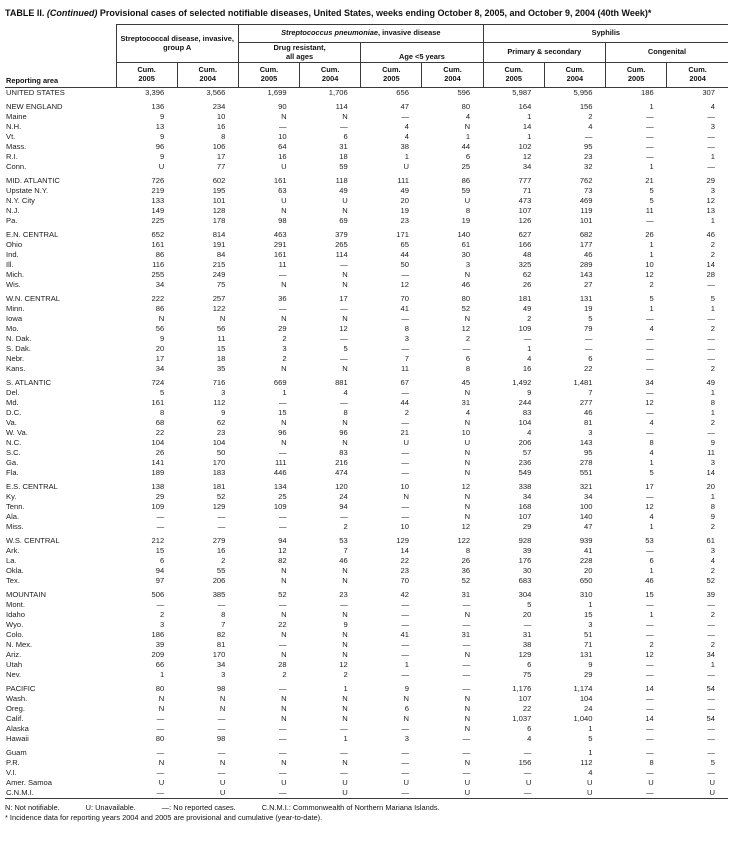 The width and height of the screenshot is (733, 853). What do you see at coordinates (586, 517) in the screenshot?
I see `value-cell: 140` at bounding box center [586, 517].